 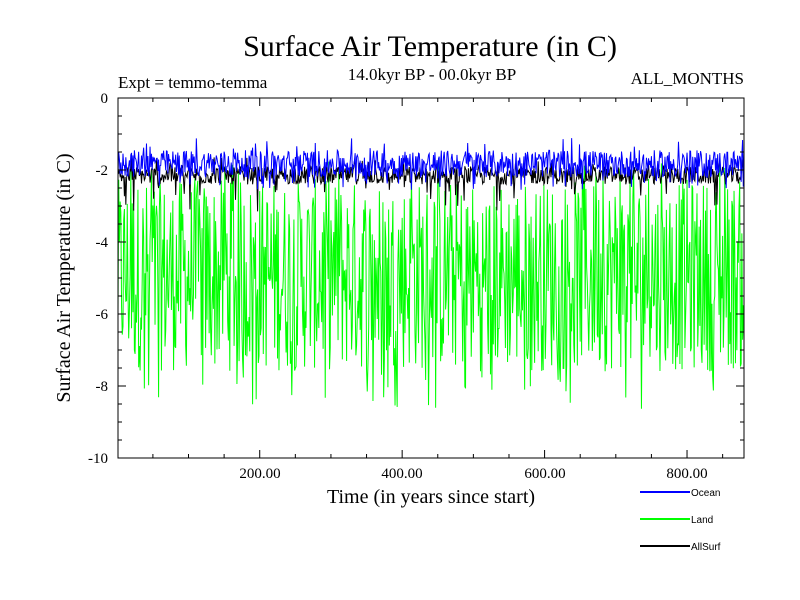 I want to click on y-tick-label: -6, so click(x=102, y=315).